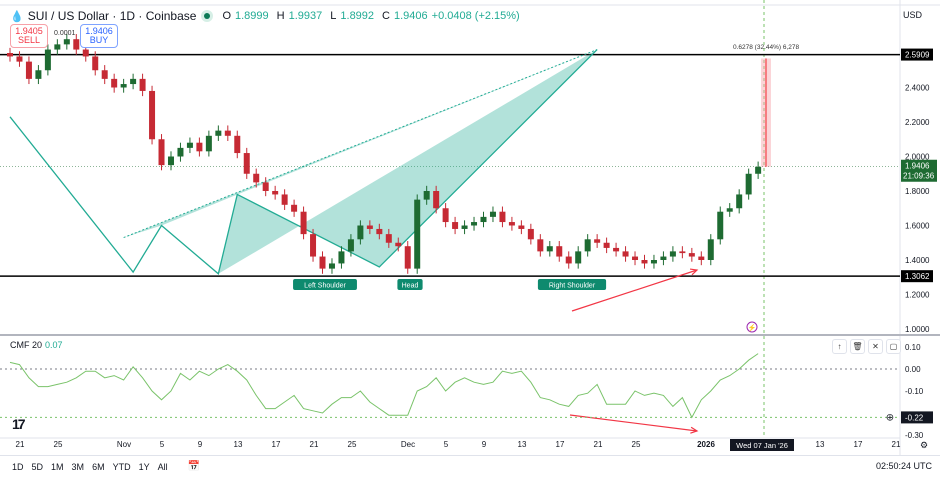  Describe the element at coordinates (124, 444) in the screenshot. I see `time-tick-label: Nov` at that location.